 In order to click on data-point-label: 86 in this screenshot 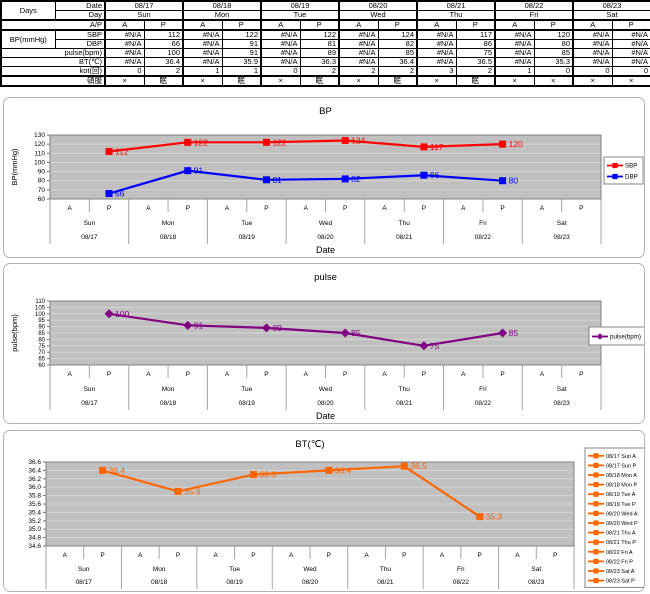, I will do `click(435, 175)`.